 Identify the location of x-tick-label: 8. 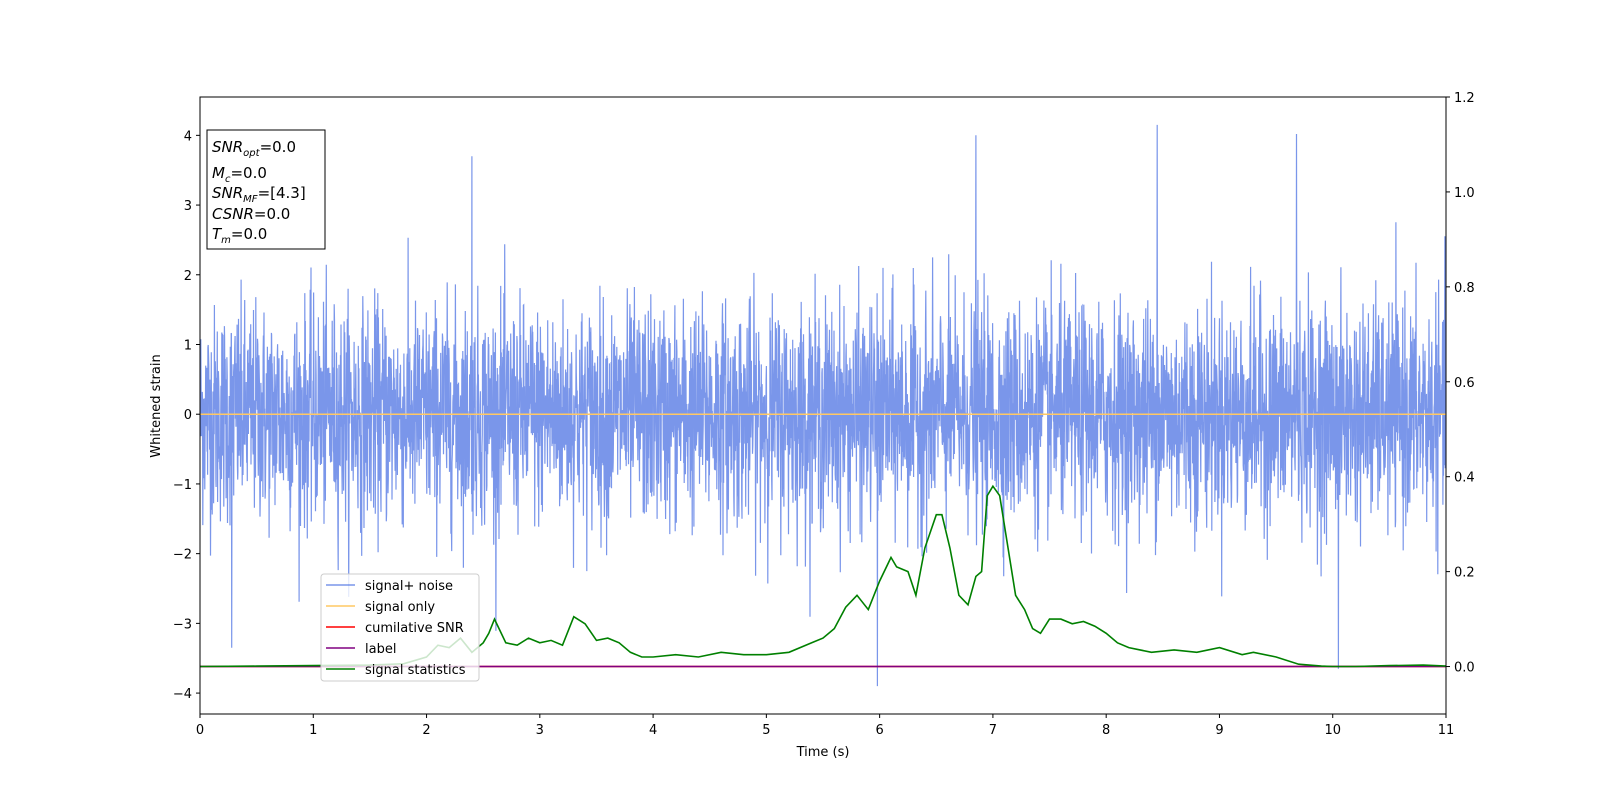
(1106, 730).